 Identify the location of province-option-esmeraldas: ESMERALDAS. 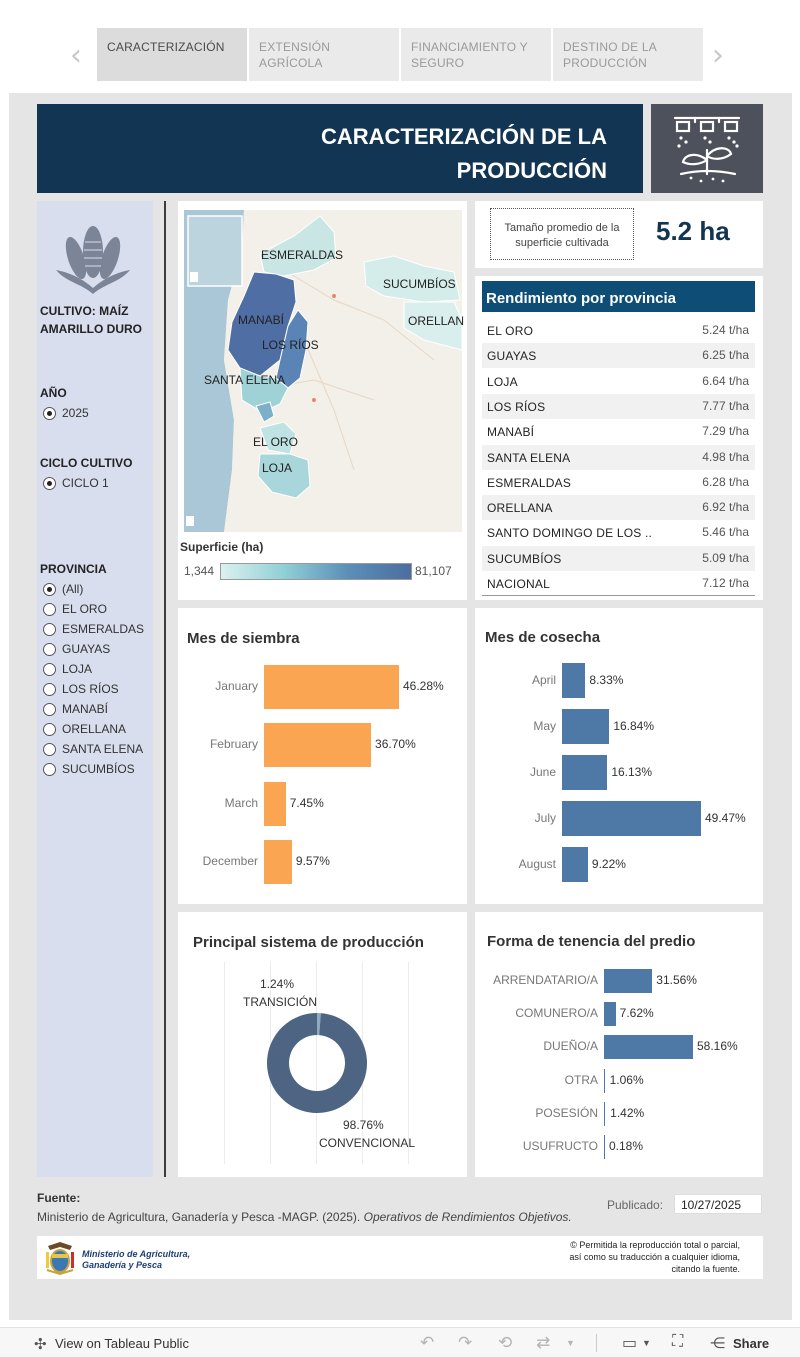
(93, 629).